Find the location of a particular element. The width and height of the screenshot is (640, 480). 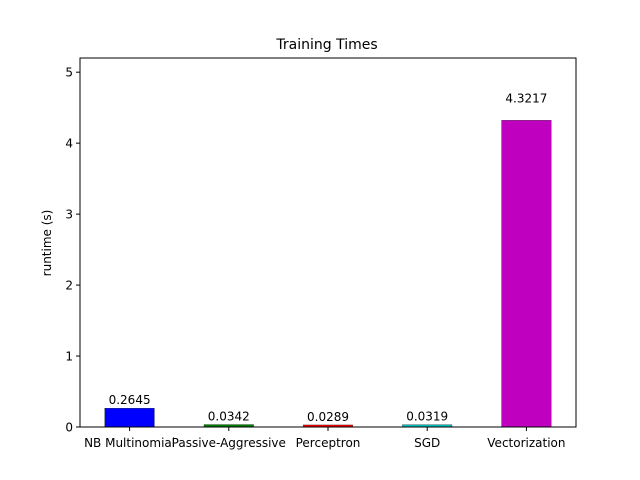

bar-value-label: 0.0289 is located at coordinates (328, 417).